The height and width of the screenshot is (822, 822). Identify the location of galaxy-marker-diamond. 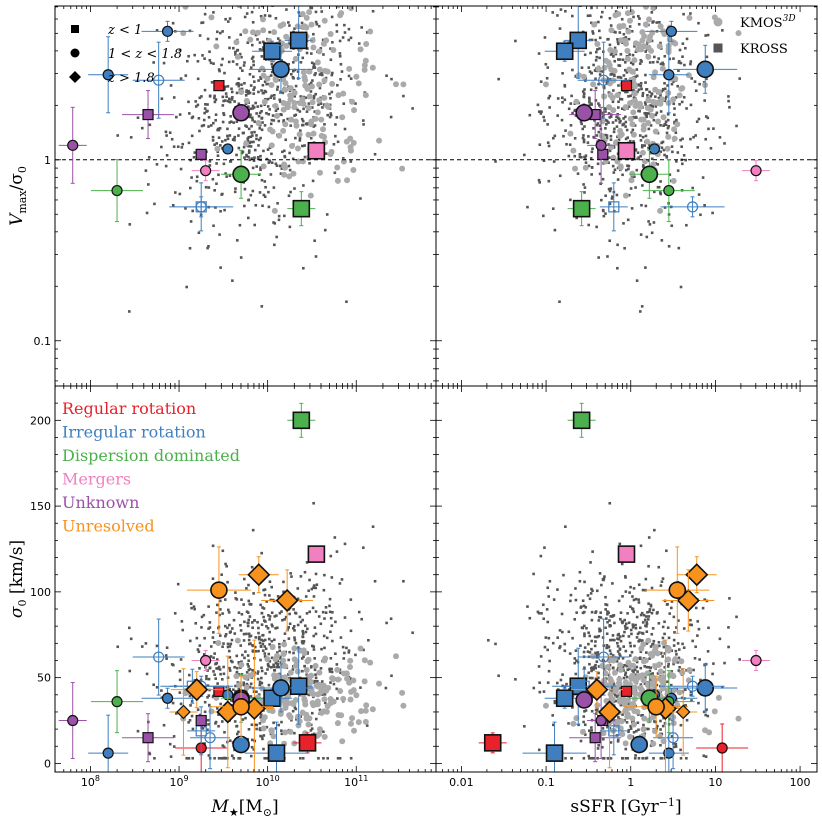
(197, 690).